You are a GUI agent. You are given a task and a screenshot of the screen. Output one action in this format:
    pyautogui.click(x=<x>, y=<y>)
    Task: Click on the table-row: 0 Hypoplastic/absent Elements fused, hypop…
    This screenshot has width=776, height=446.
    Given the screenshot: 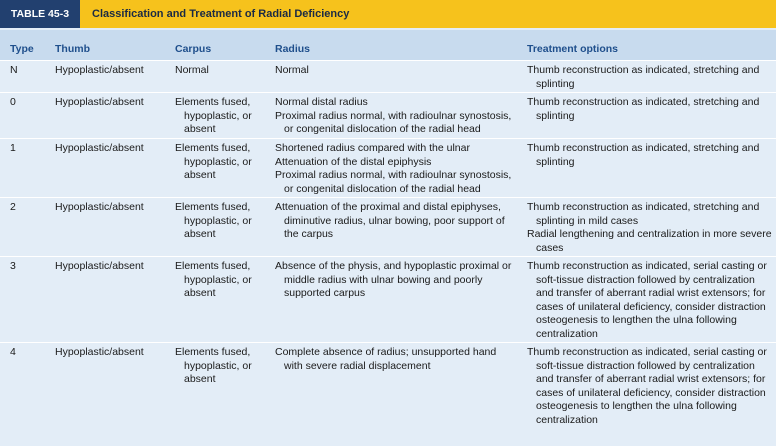 What is the action you would take?
    pyautogui.click(x=388, y=115)
    